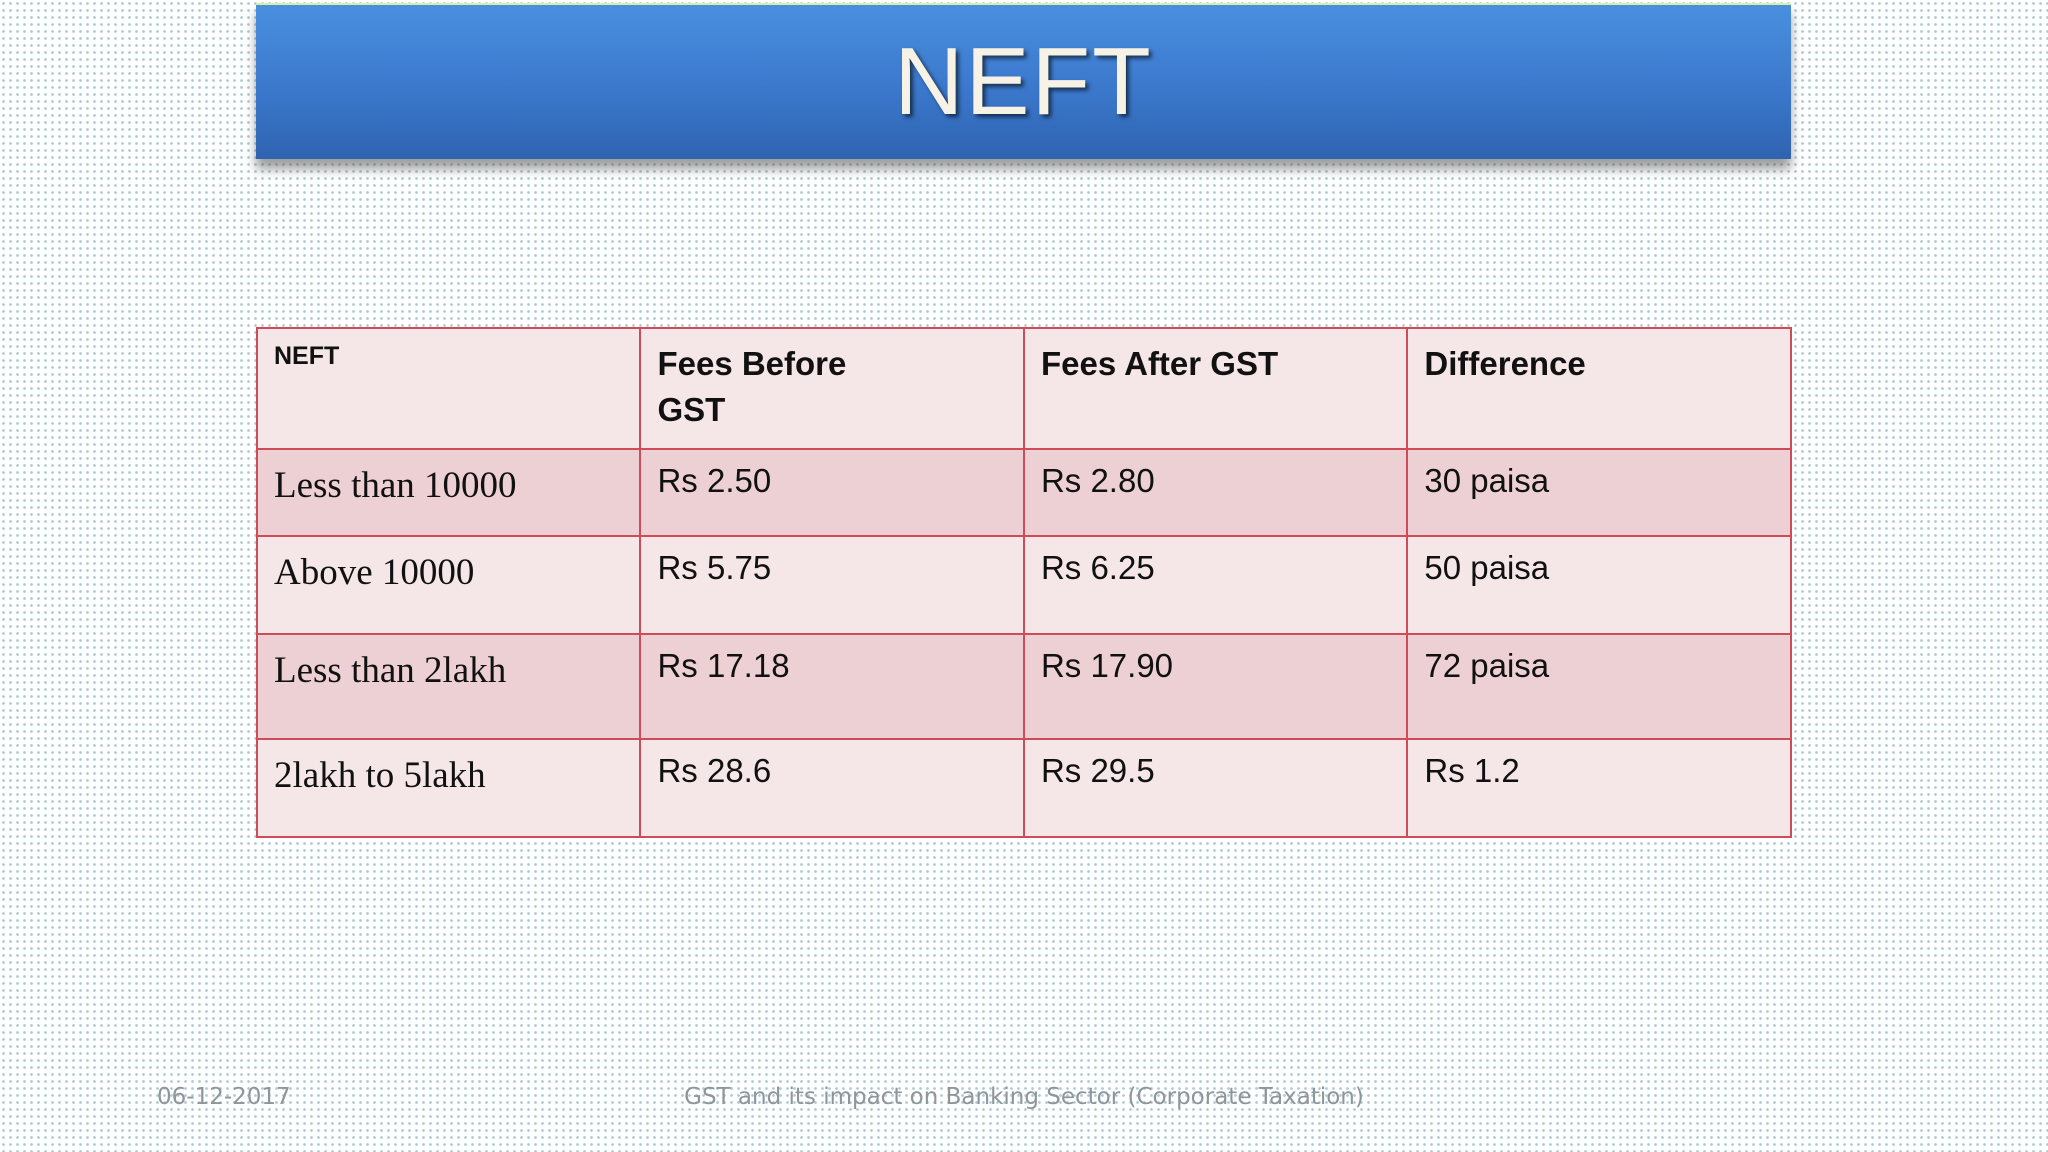 The width and height of the screenshot is (2048, 1152). What do you see at coordinates (832, 585) in the screenshot?
I see `table-cell: Rs 5.75` at bounding box center [832, 585].